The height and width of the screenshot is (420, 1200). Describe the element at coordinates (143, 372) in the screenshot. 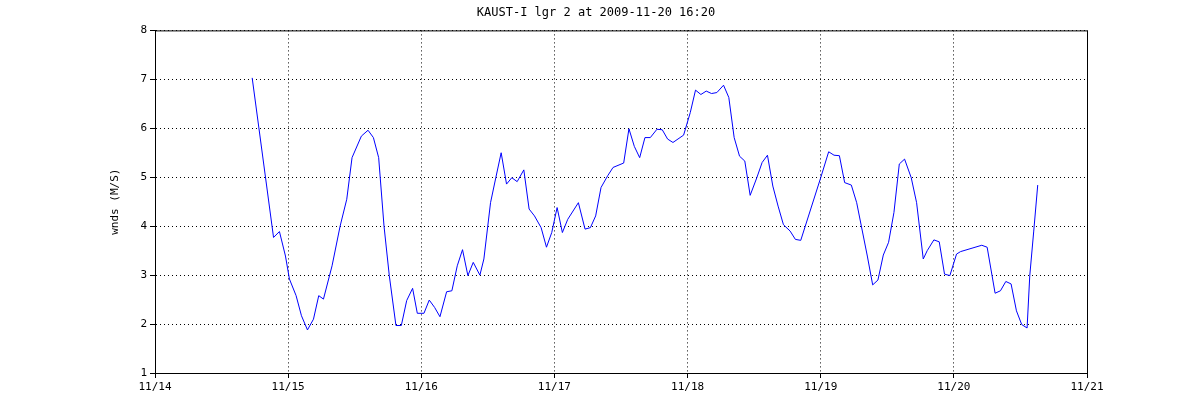

I see `y-tick-label: 1` at that location.